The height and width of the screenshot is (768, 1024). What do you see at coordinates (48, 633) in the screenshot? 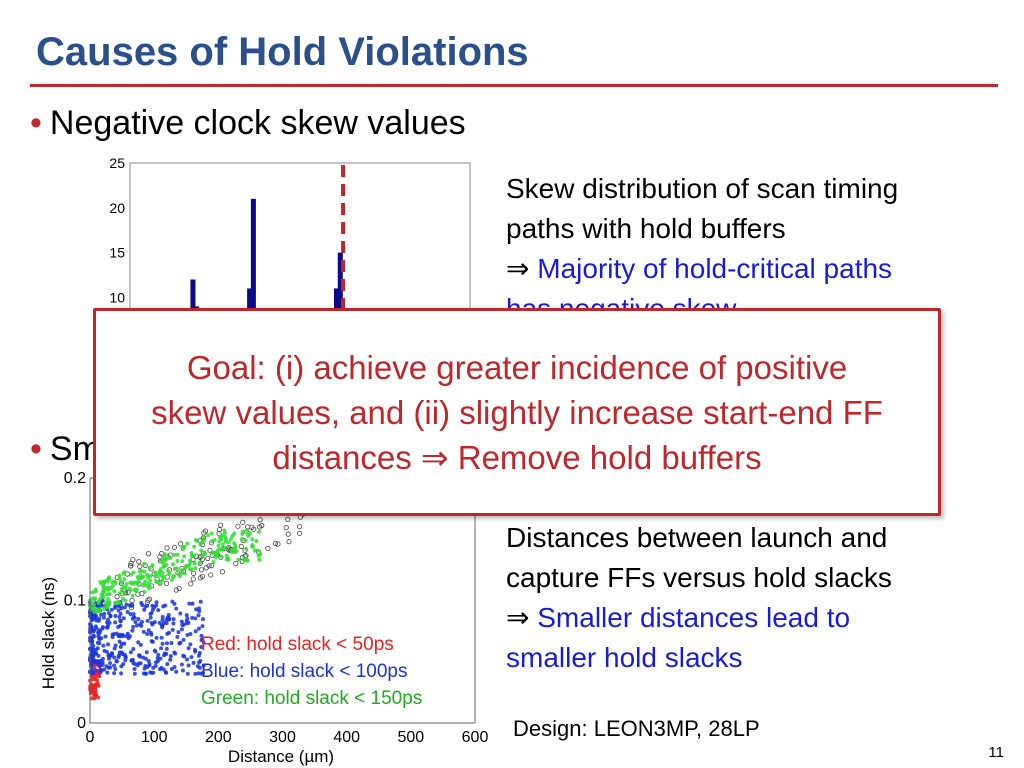
I see `y-axis-label: Hold slack (ns)` at bounding box center [48, 633].